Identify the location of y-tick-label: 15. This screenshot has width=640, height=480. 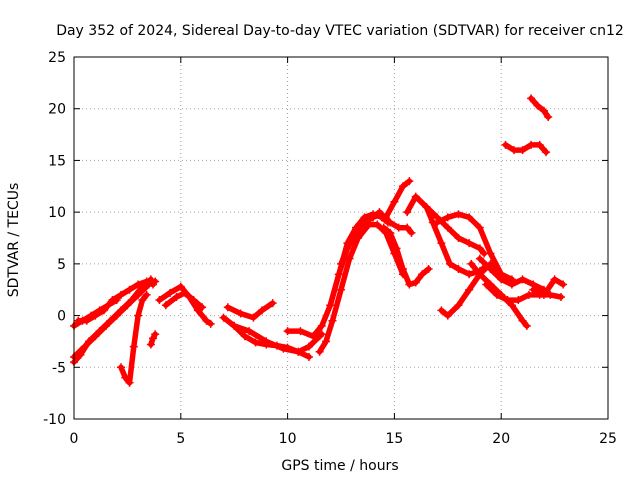
(57, 161).